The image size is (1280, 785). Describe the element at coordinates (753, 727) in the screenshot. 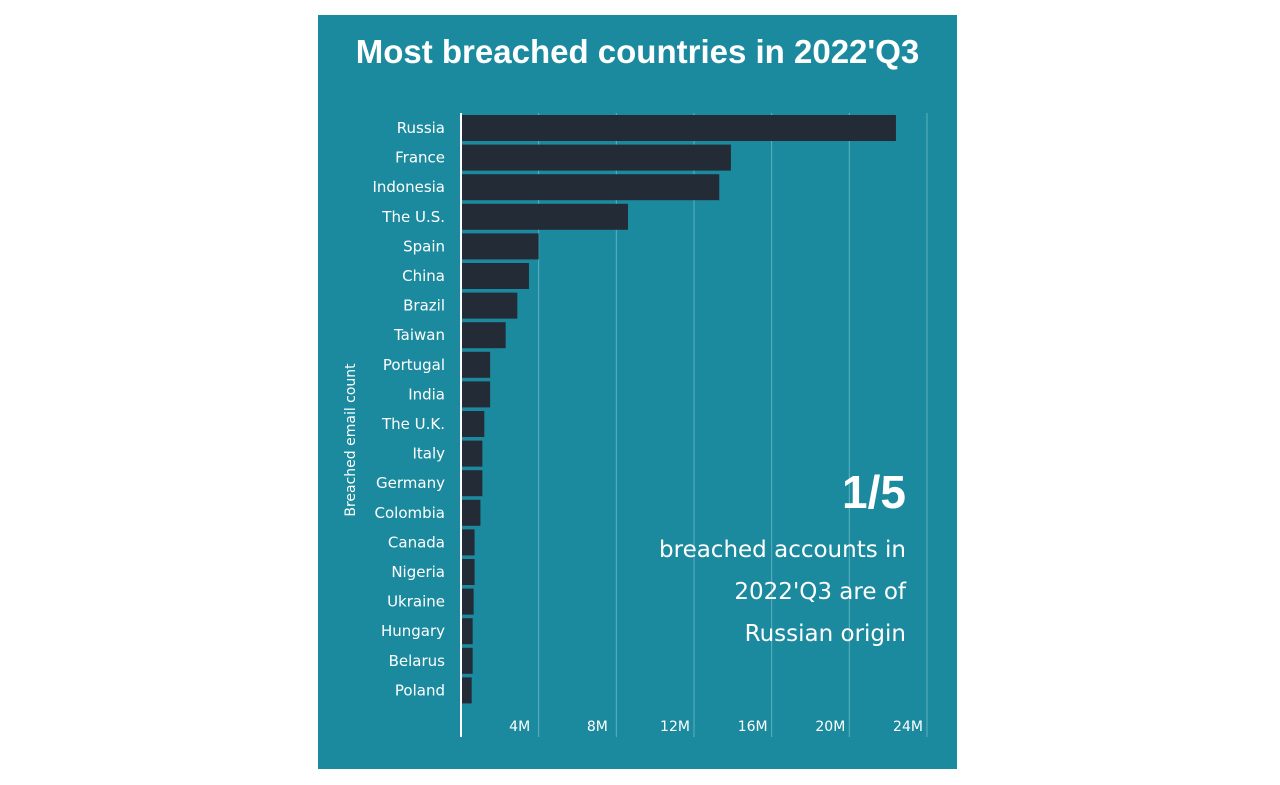

I see `x-tick-label: 16M` at that location.